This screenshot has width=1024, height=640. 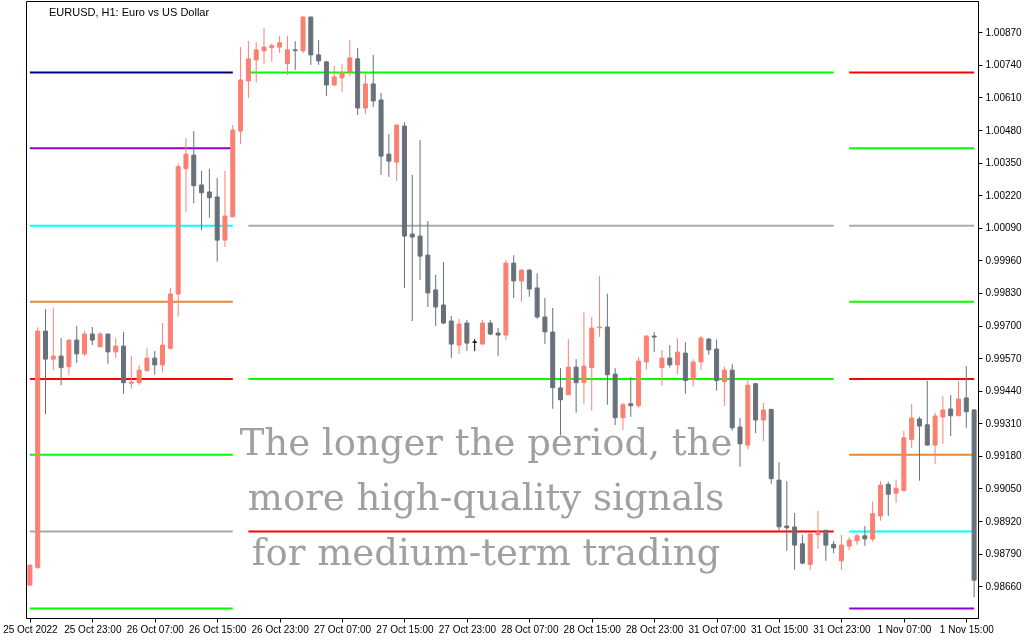 What do you see at coordinates (842, 629) in the screenshot?
I see `x-tick-label: 31 Oct 23:00` at bounding box center [842, 629].